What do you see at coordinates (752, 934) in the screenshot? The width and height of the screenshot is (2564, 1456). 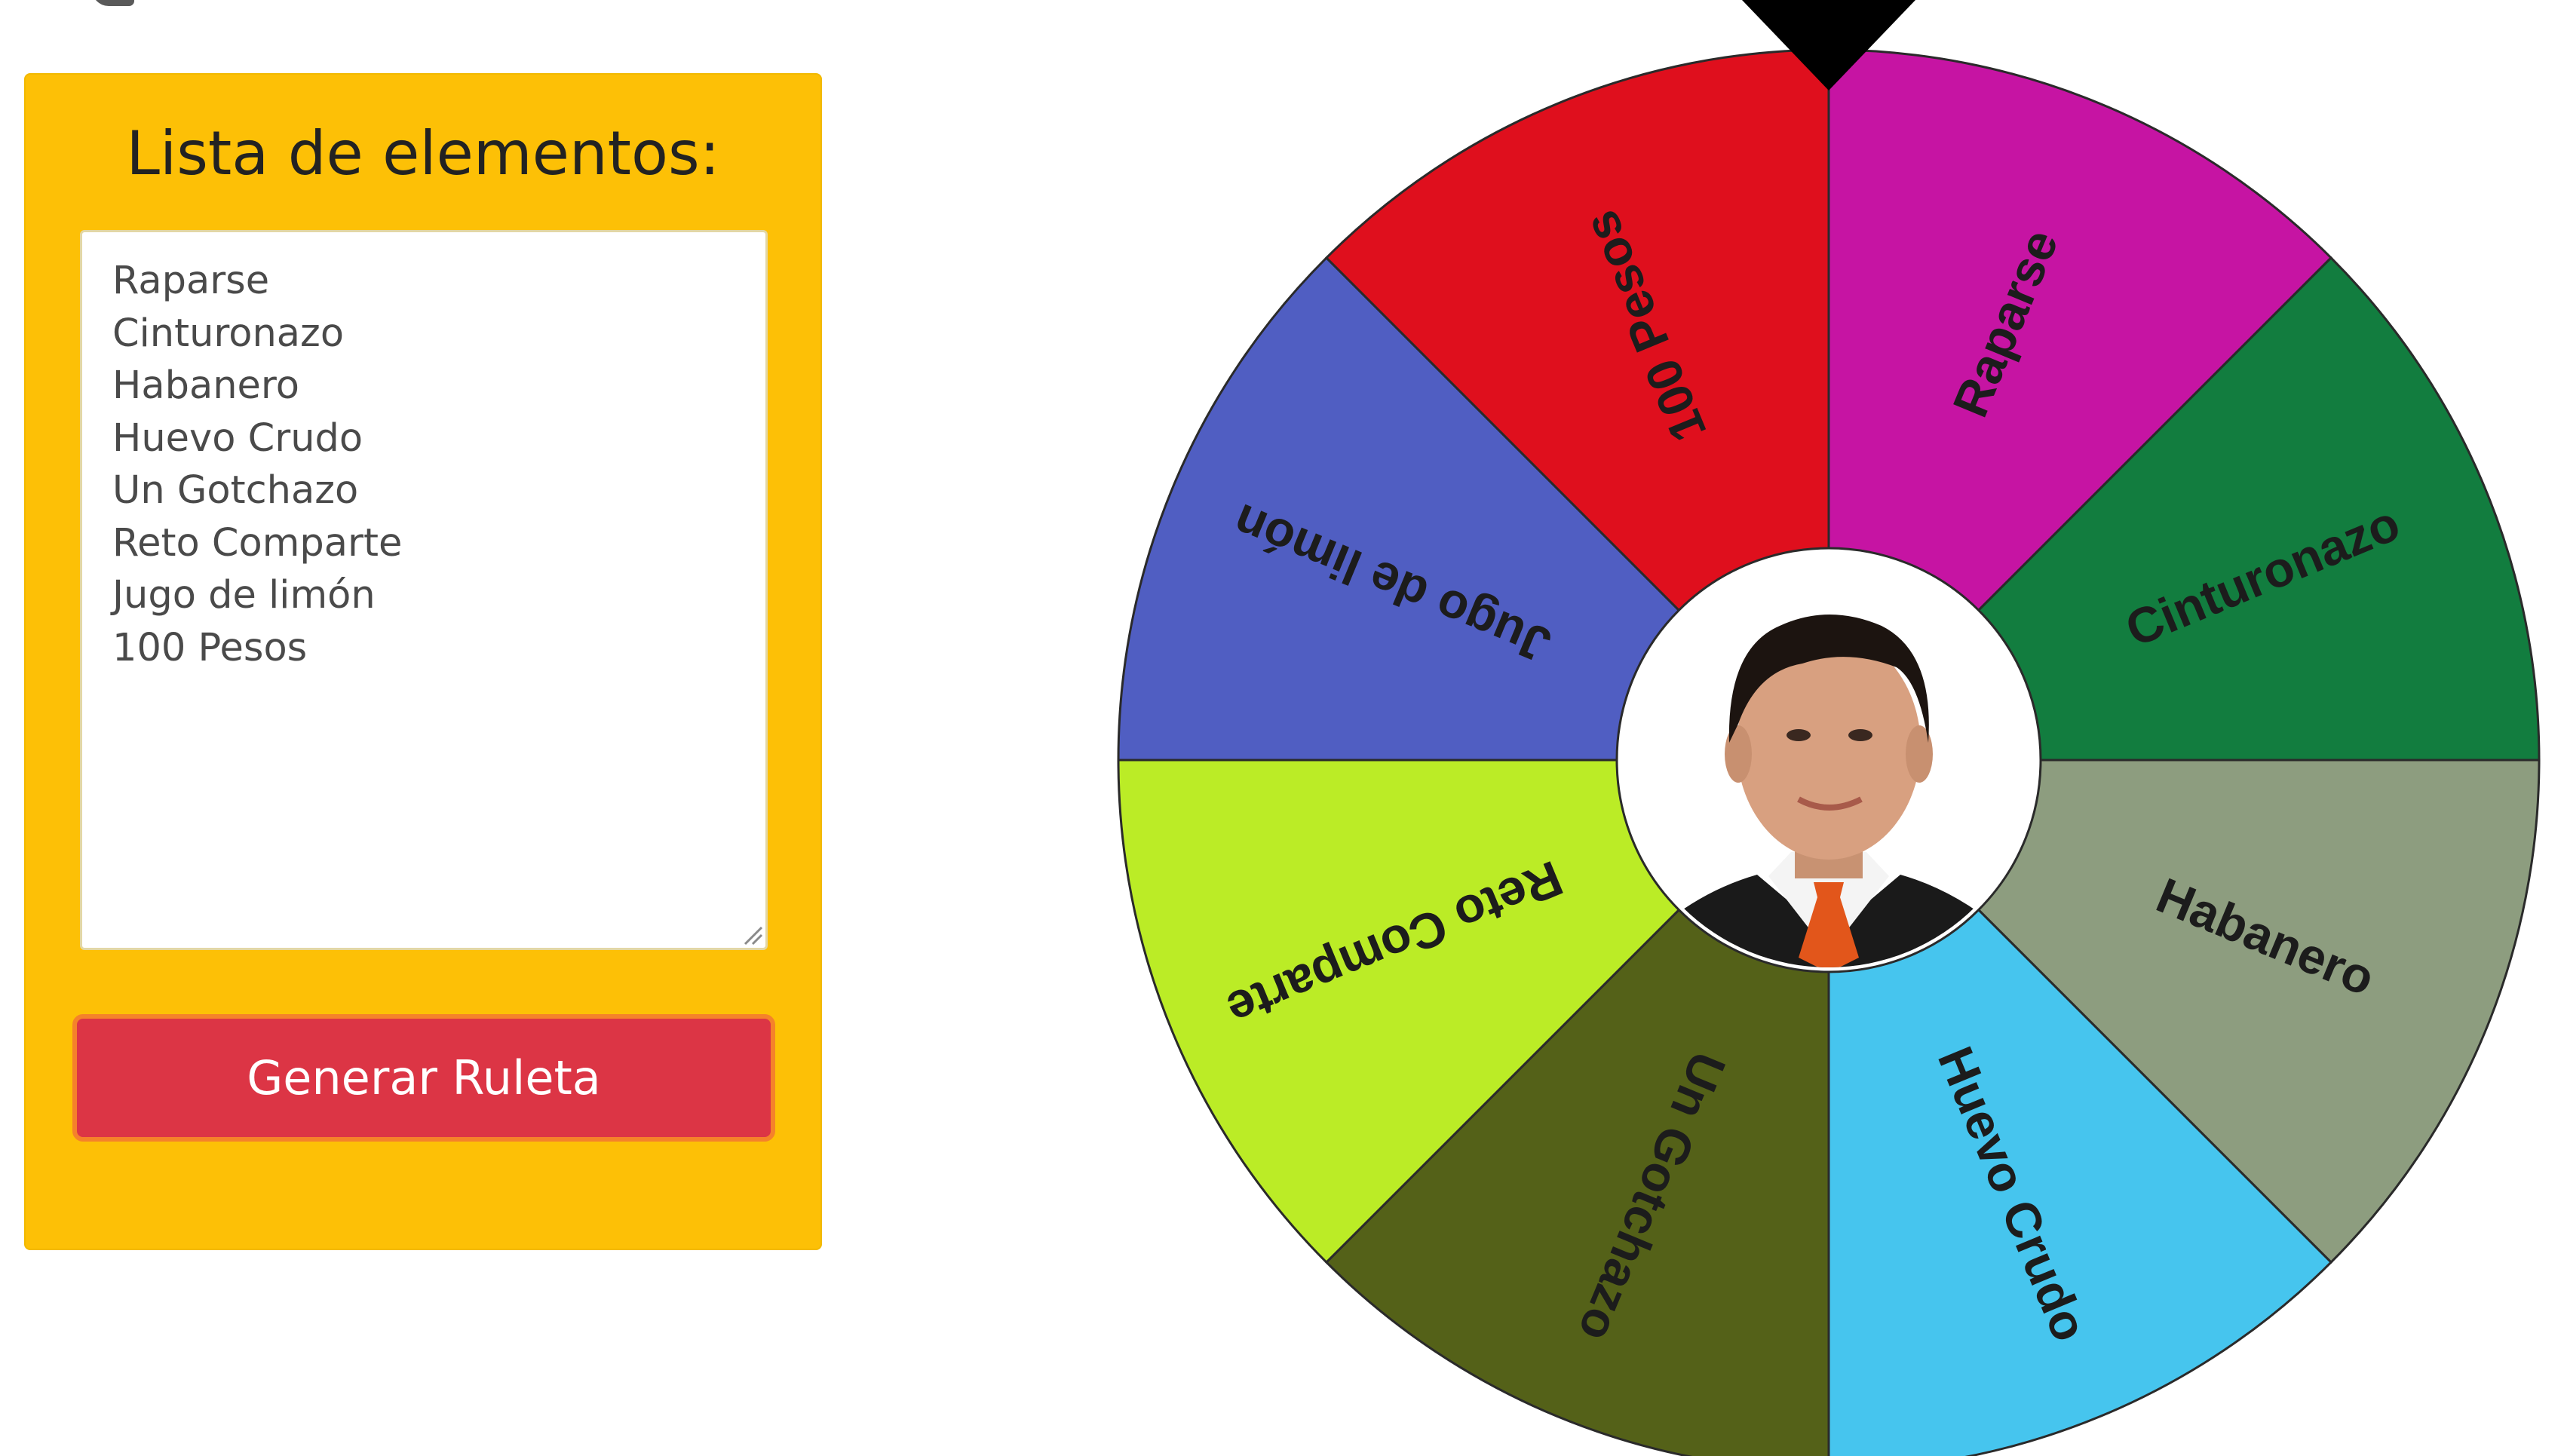 I see `resize-grip-icon` at bounding box center [752, 934].